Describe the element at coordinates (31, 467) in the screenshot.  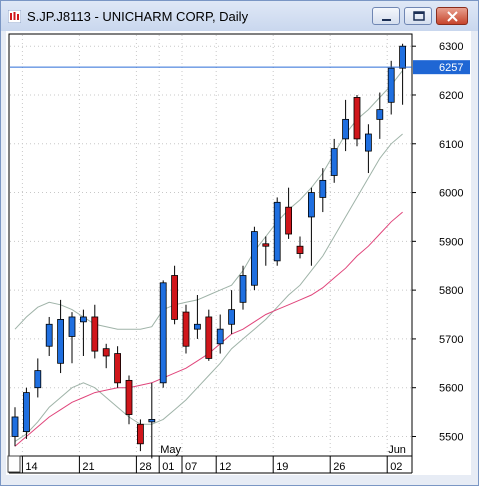
I see `x-tick-label: 14` at that location.